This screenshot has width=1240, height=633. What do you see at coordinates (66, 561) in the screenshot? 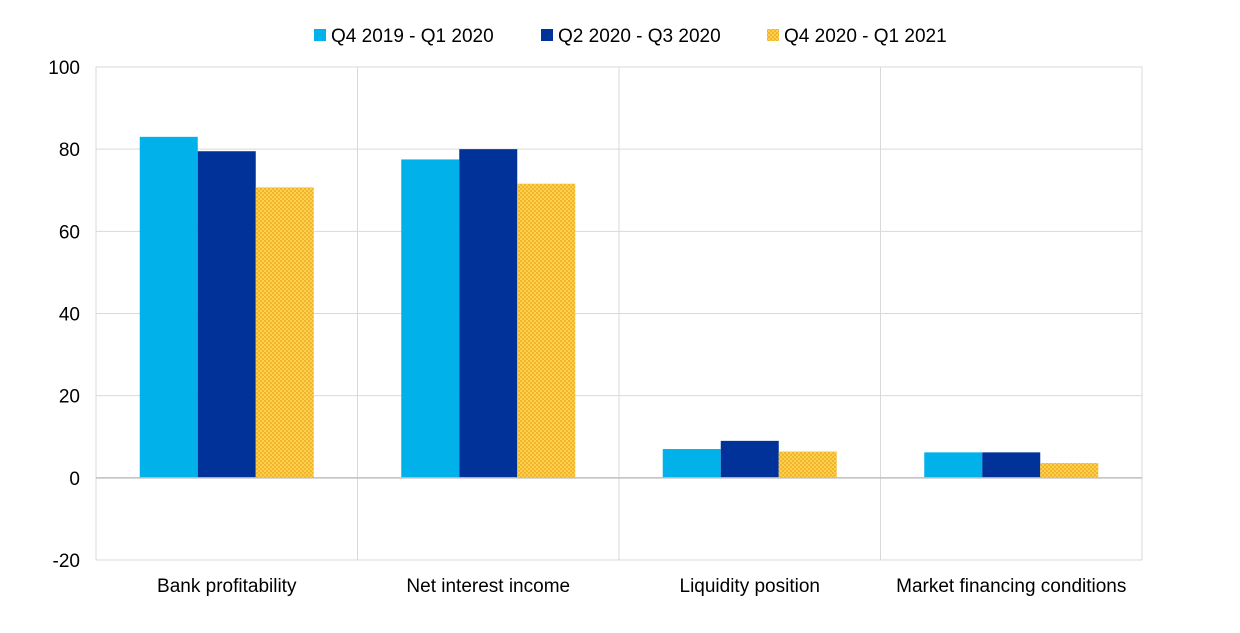
I see `y-tick-label-0: -20` at bounding box center [66, 561].